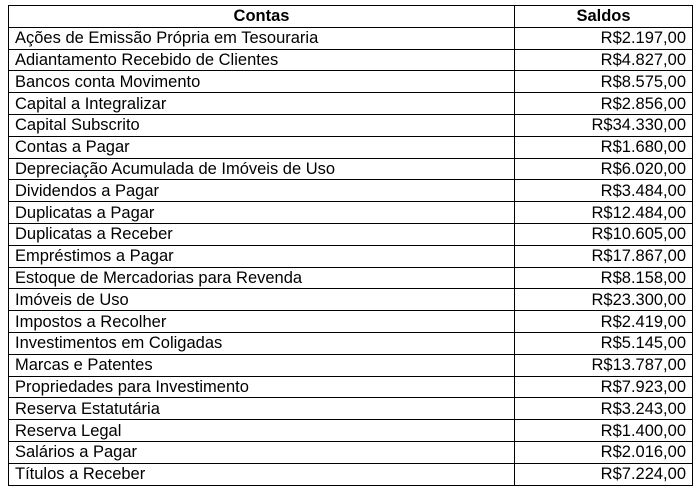 The image size is (698, 489). I want to click on table-row: Duplicatas a Receber R$10.605,00, so click(350, 234).